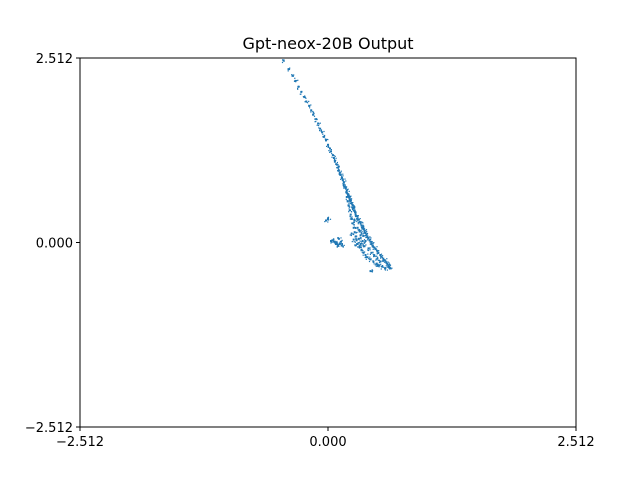 The image size is (640, 480). I want to click on y-tick-label: 2.512, so click(54, 59).